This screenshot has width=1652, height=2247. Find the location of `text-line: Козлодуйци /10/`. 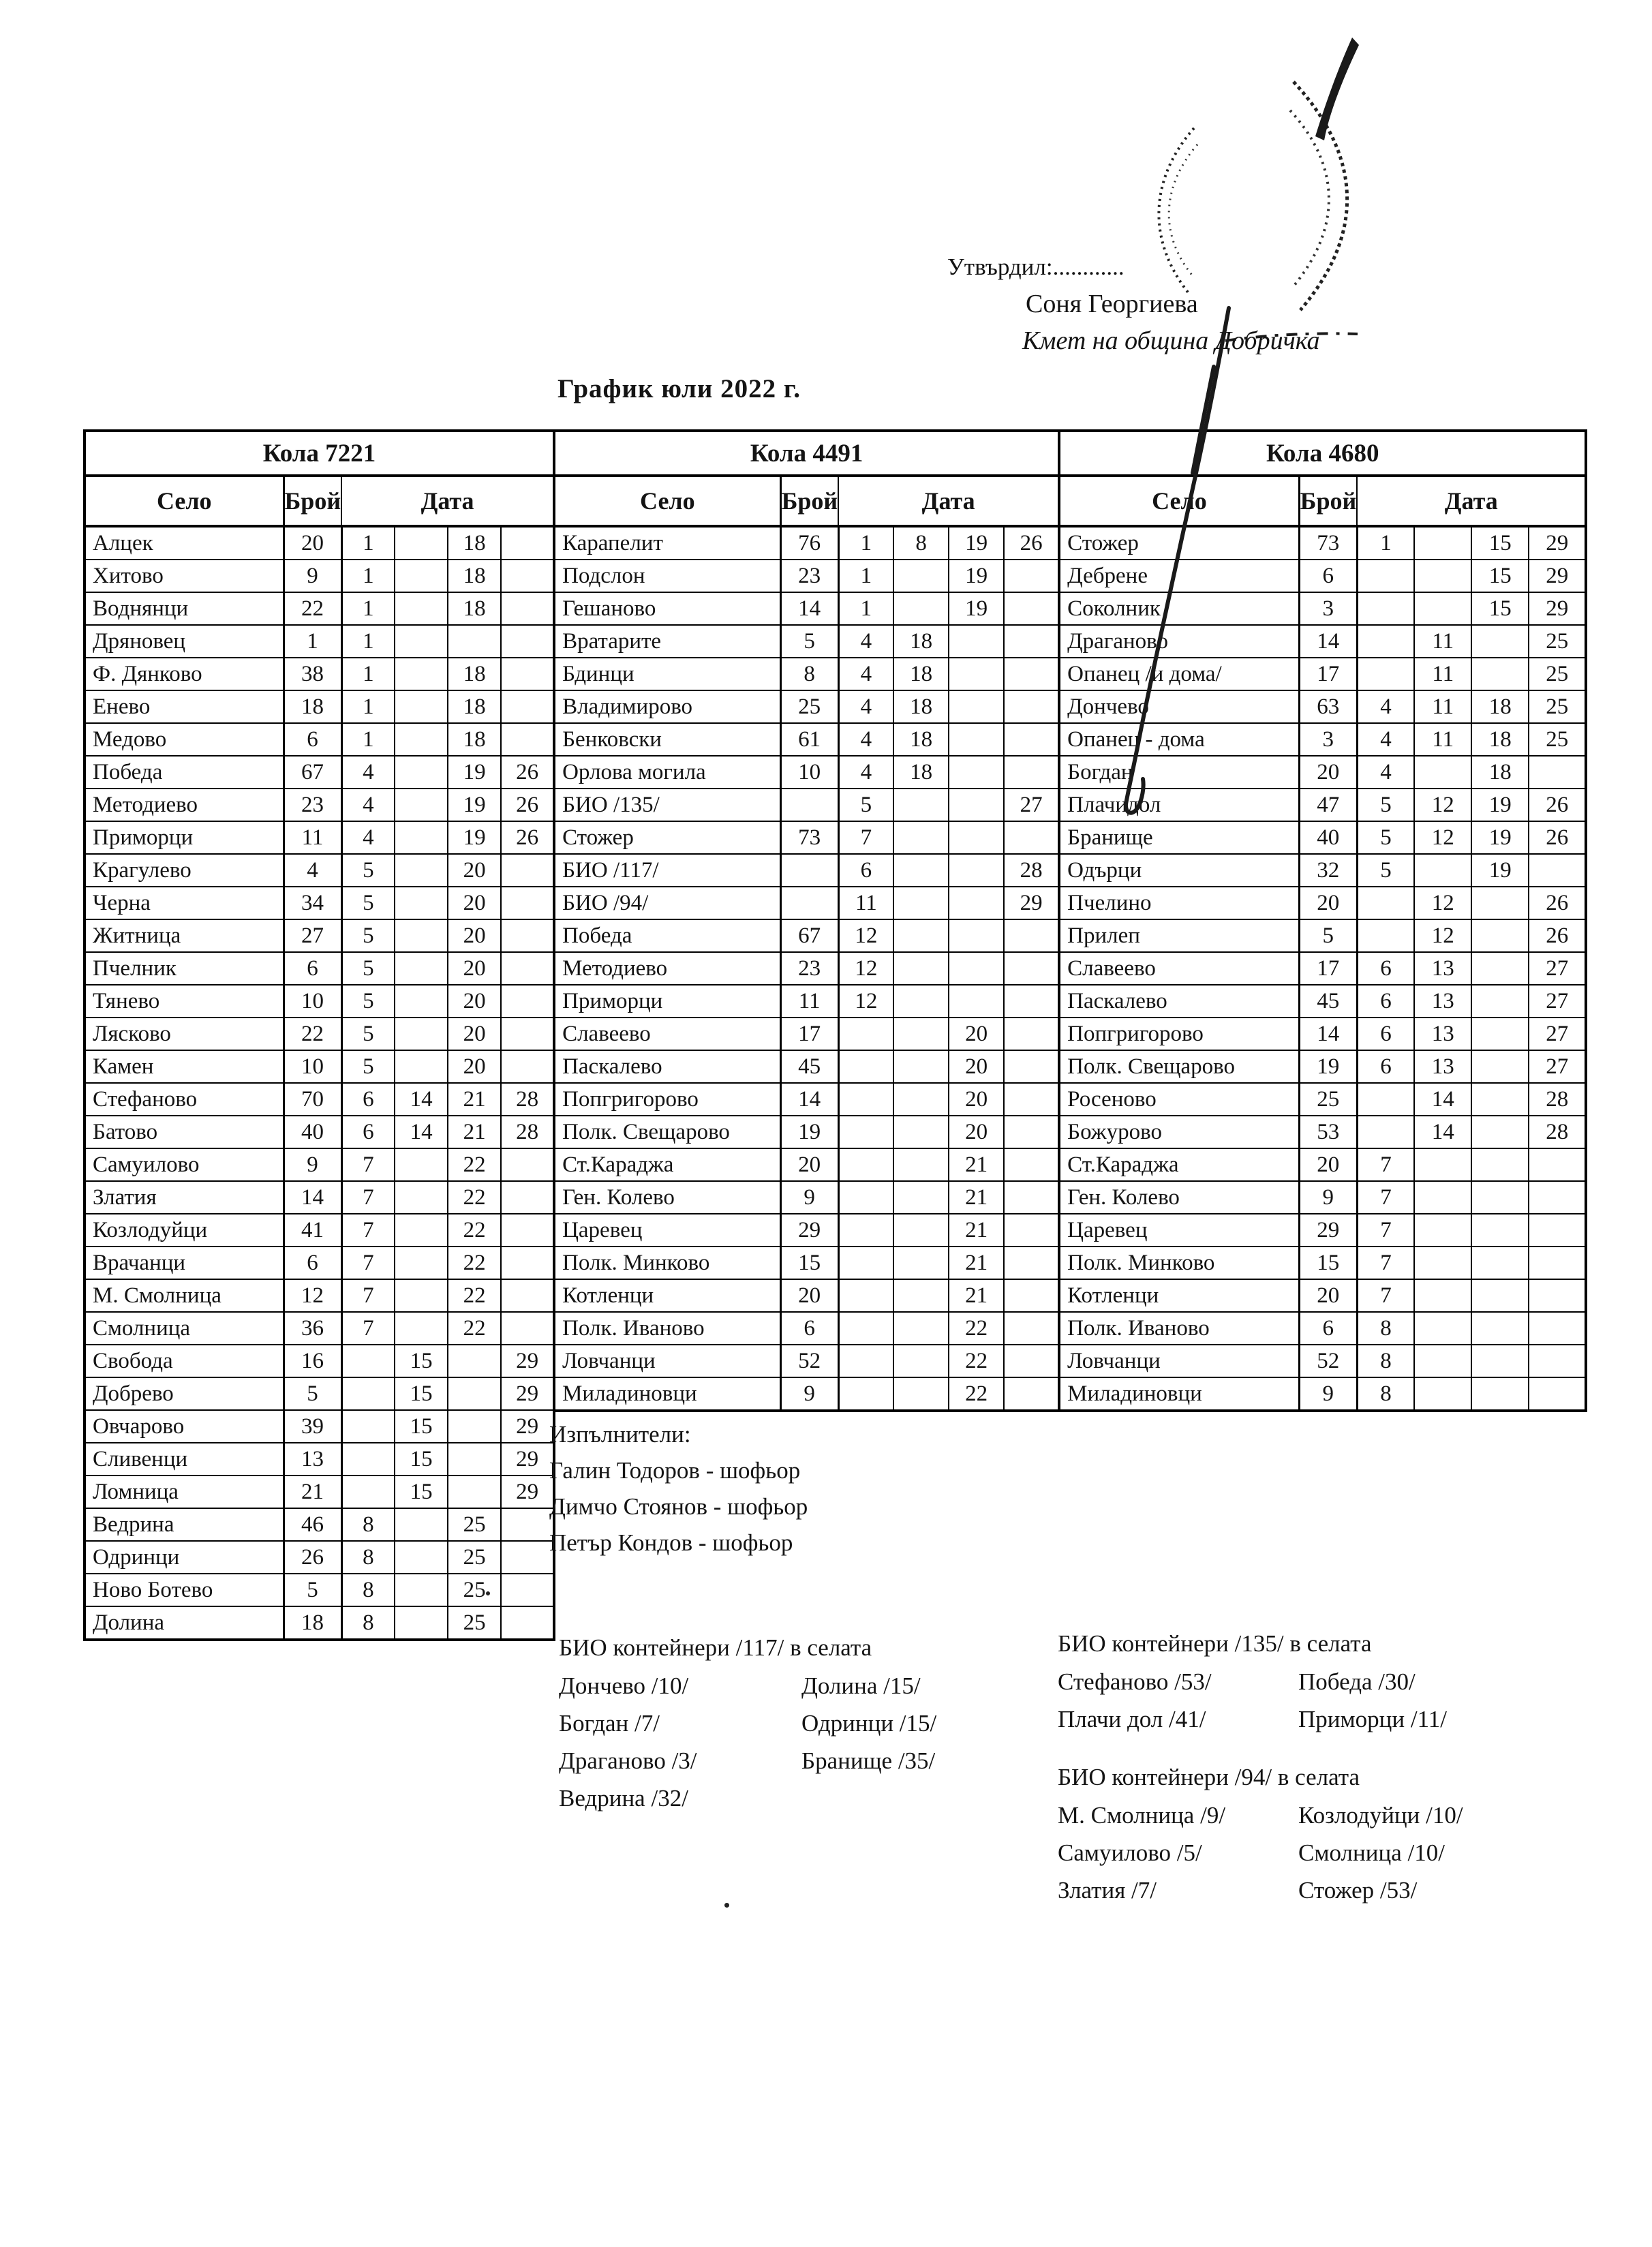

text-line: Козлодуйци /10/ is located at coordinates (1380, 1815).